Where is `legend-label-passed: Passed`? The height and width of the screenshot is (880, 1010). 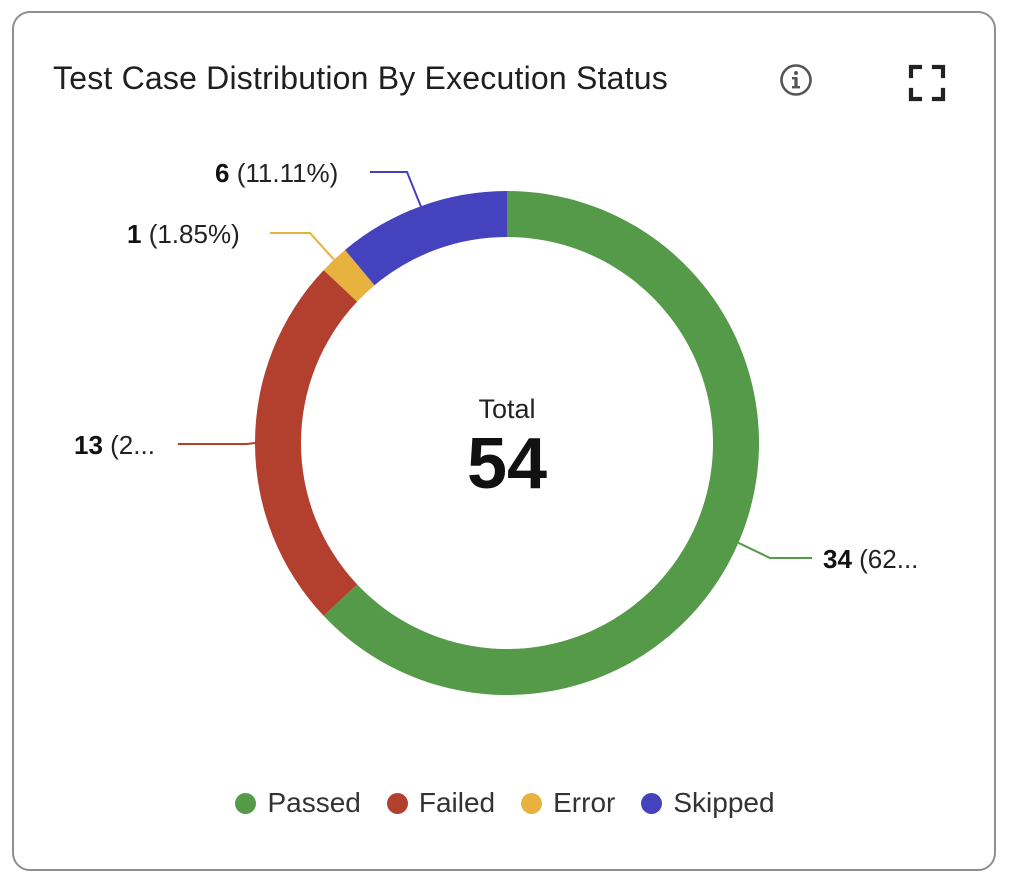
legend-label-passed: Passed is located at coordinates (314, 802).